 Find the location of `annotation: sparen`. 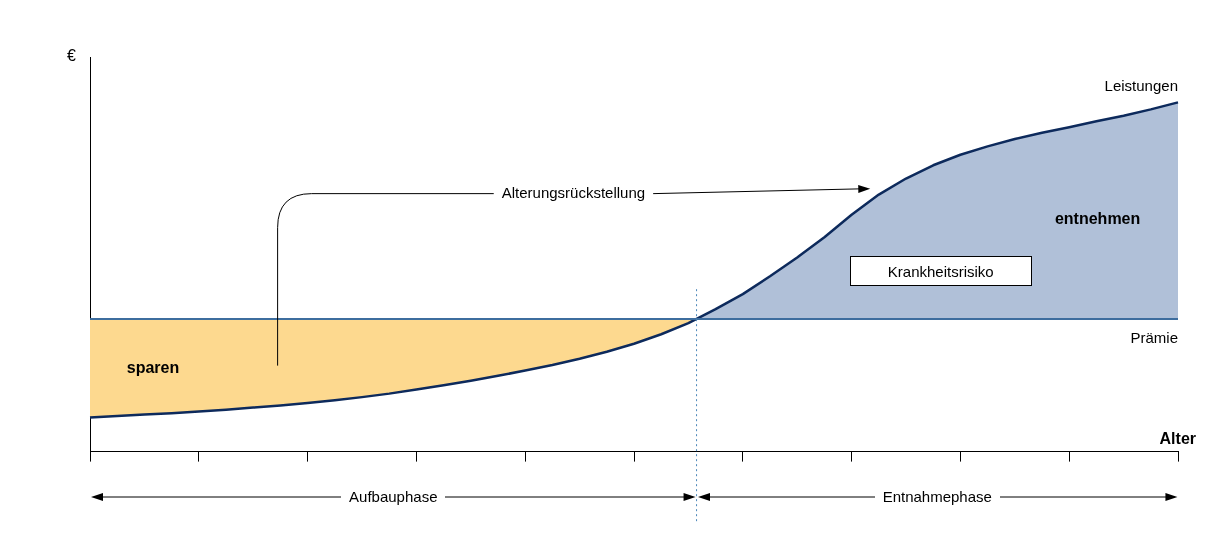

annotation: sparen is located at coordinates (153, 367).